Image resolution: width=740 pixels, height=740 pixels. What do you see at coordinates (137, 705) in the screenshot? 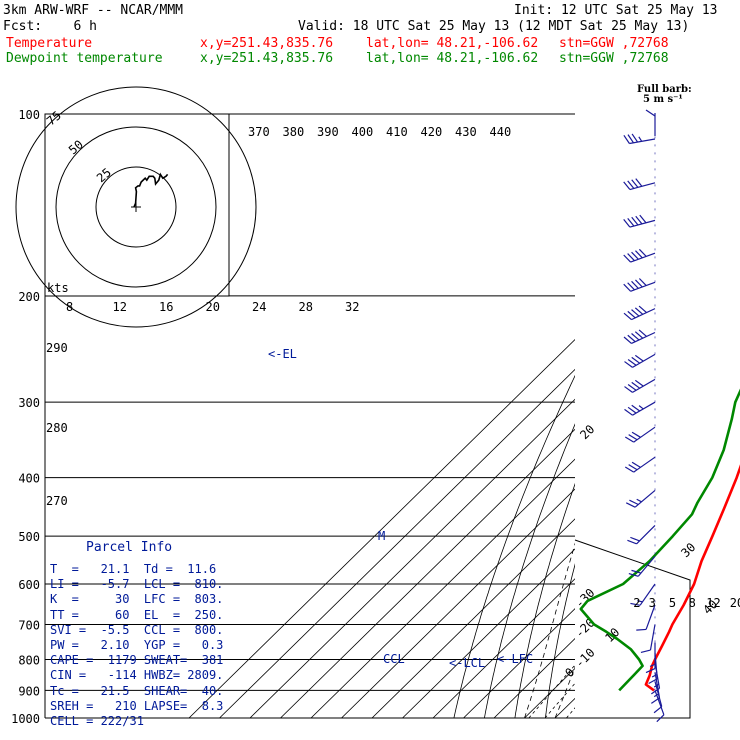
I see `parcel-info-row: SREH = 210 LAPSE= 8.3` at bounding box center [137, 705].